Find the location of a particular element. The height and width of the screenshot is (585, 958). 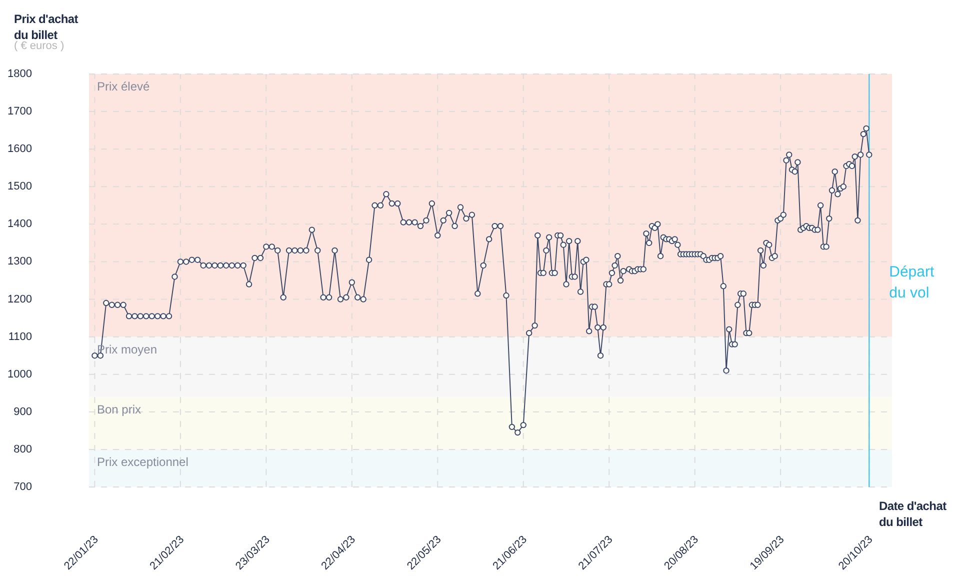

y-tick-label: 1000 is located at coordinates (20, 374).